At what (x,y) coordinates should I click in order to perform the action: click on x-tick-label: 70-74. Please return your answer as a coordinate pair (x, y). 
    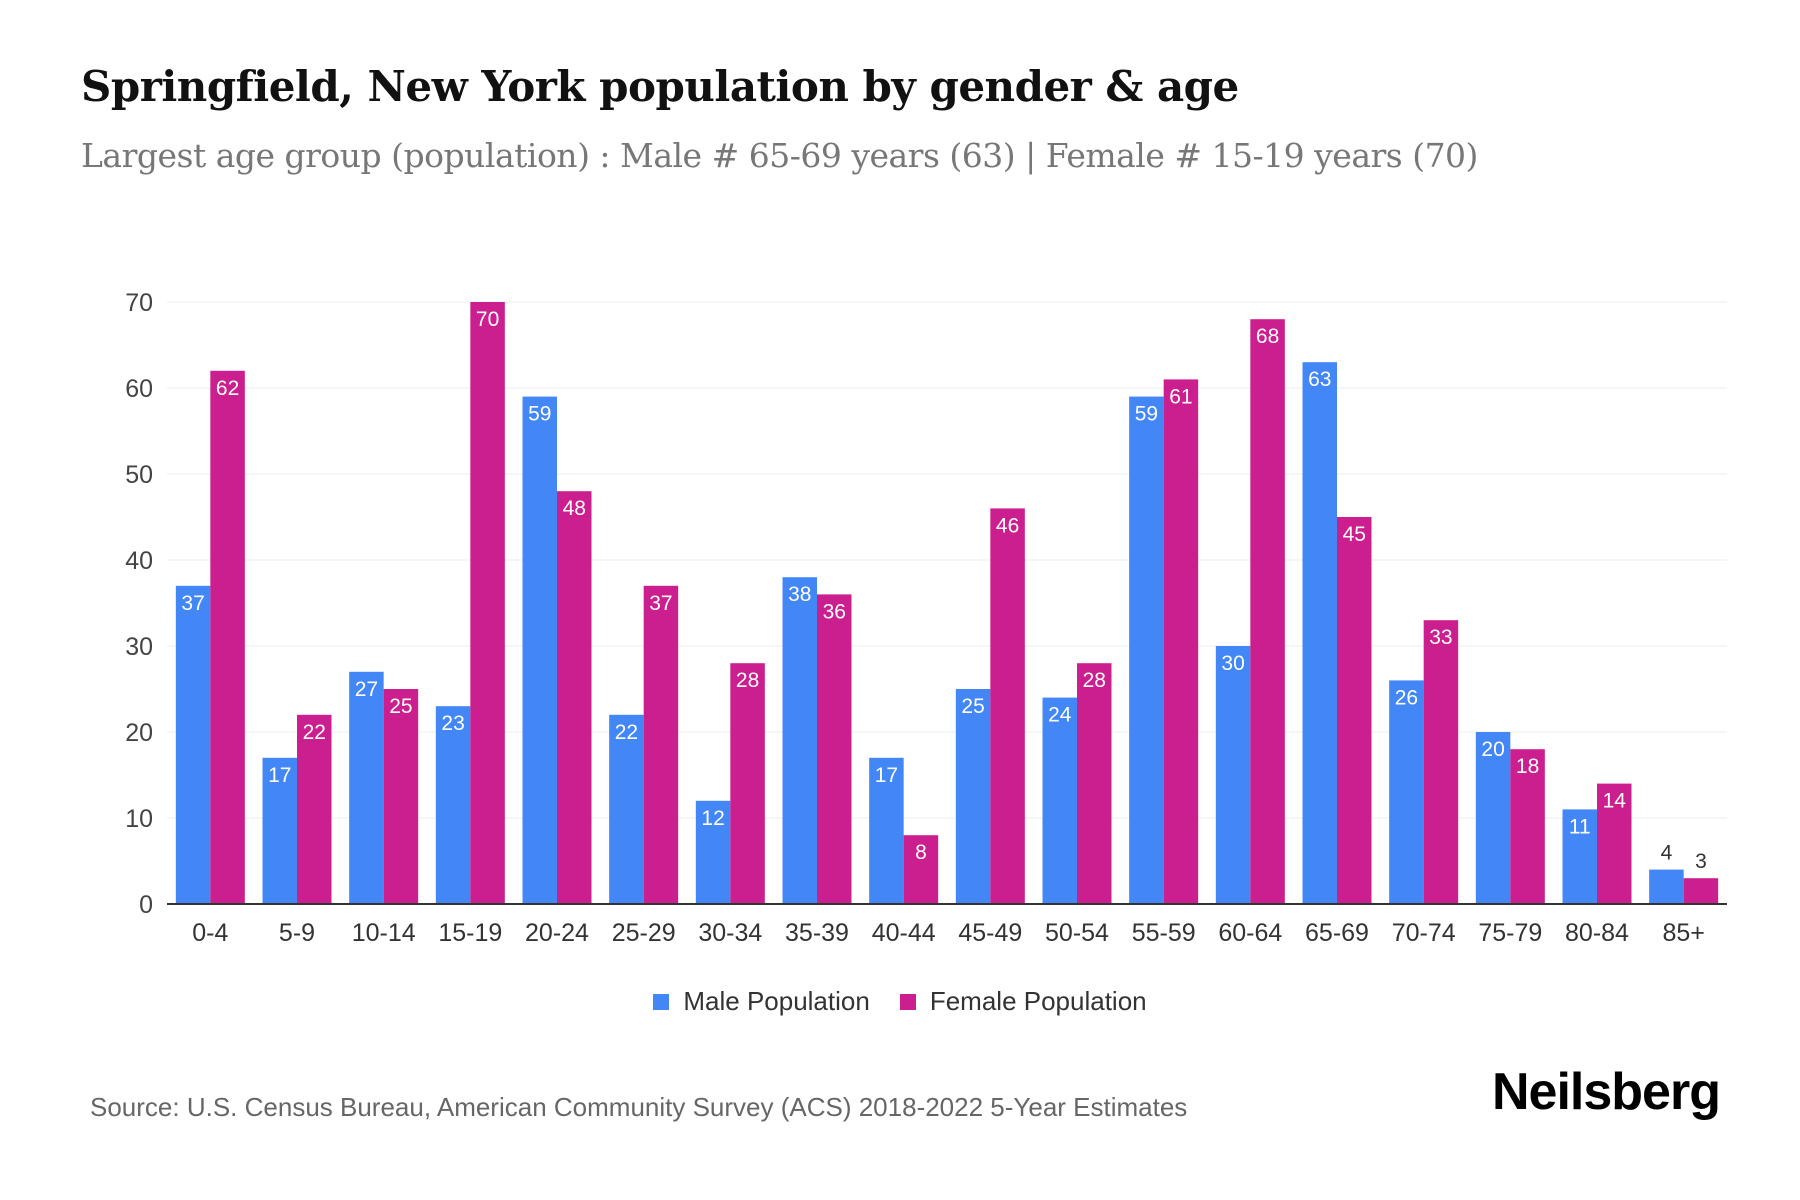
    Looking at the image, I should click on (1424, 933).